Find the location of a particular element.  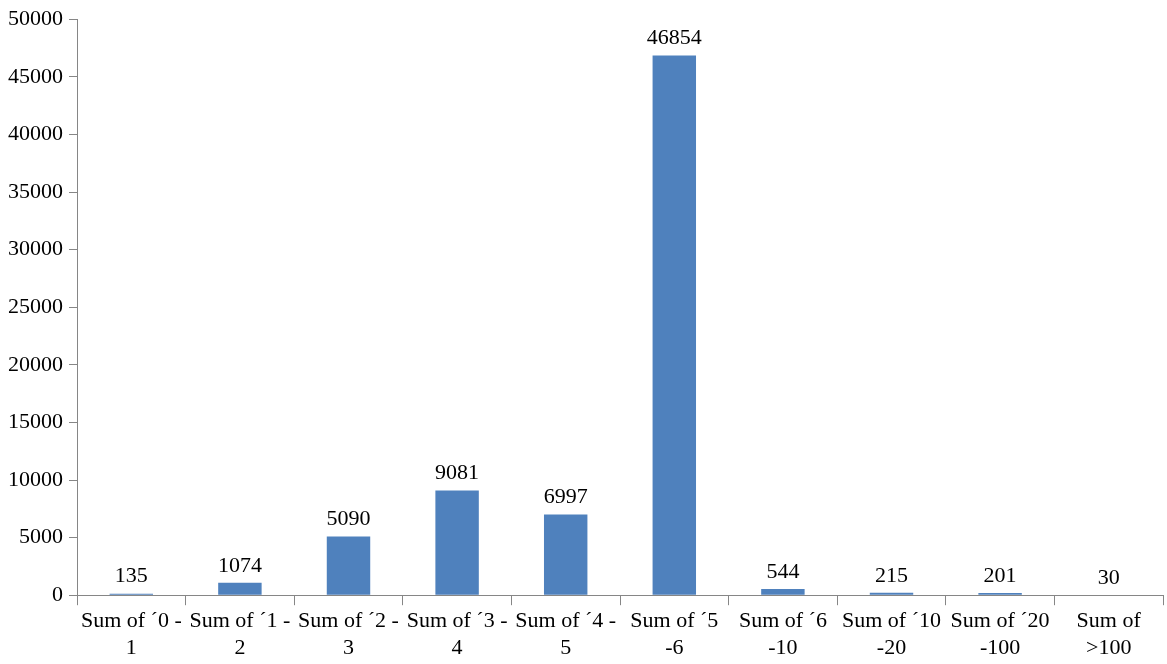

x-tick-label: Sum of ´20 -100 is located at coordinates (1000, 633).